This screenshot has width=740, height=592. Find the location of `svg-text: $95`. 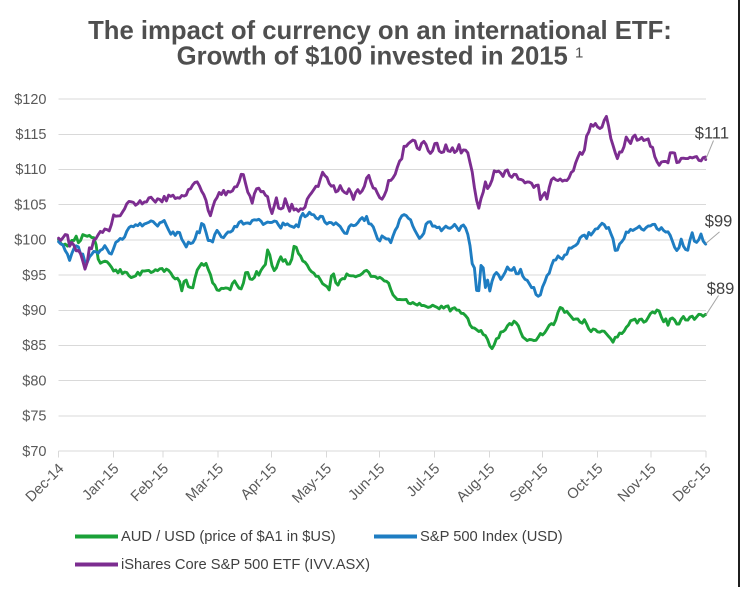

svg-text: $95 is located at coordinates (34, 276).